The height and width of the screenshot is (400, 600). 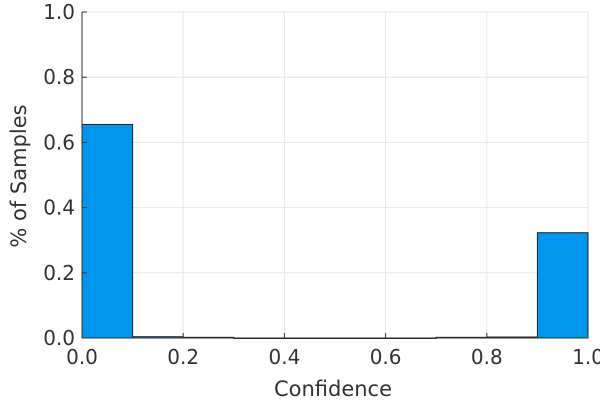 What do you see at coordinates (19, 175) in the screenshot?
I see `y-axis-label: % of Samples` at bounding box center [19, 175].